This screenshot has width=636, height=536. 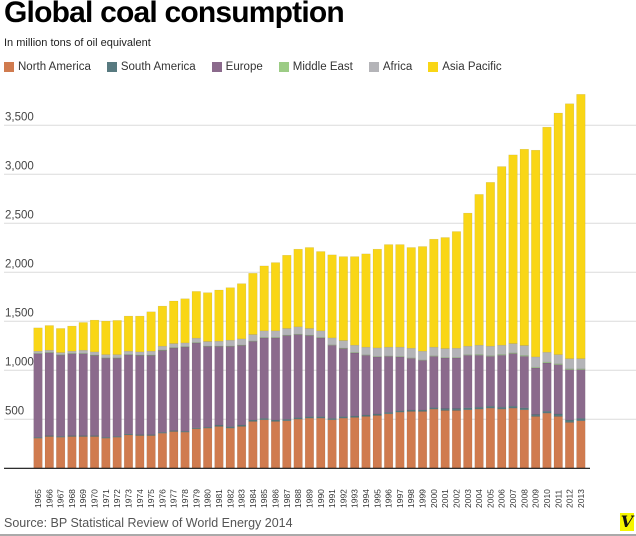 I want to click on x-tick-label: 1975, so click(x=151, y=498).